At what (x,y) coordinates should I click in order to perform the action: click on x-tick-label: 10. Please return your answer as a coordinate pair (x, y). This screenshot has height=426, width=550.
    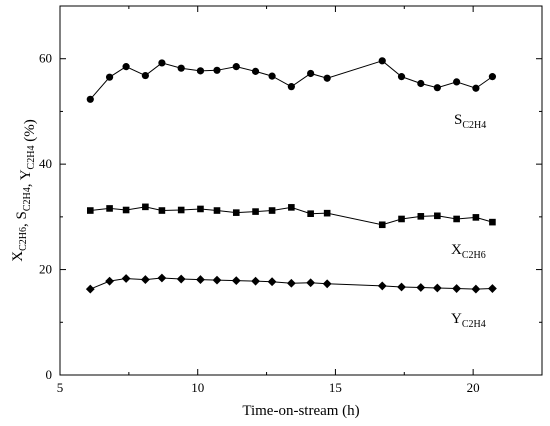
    Looking at the image, I should click on (197, 387).